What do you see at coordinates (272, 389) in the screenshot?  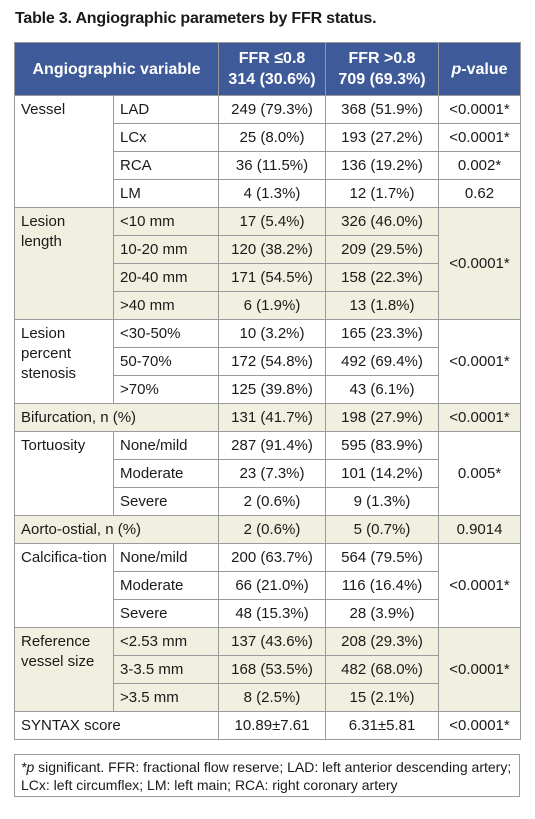 I see `ffr-low-cell: 125 (39.8%)` at bounding box center [272, 389].